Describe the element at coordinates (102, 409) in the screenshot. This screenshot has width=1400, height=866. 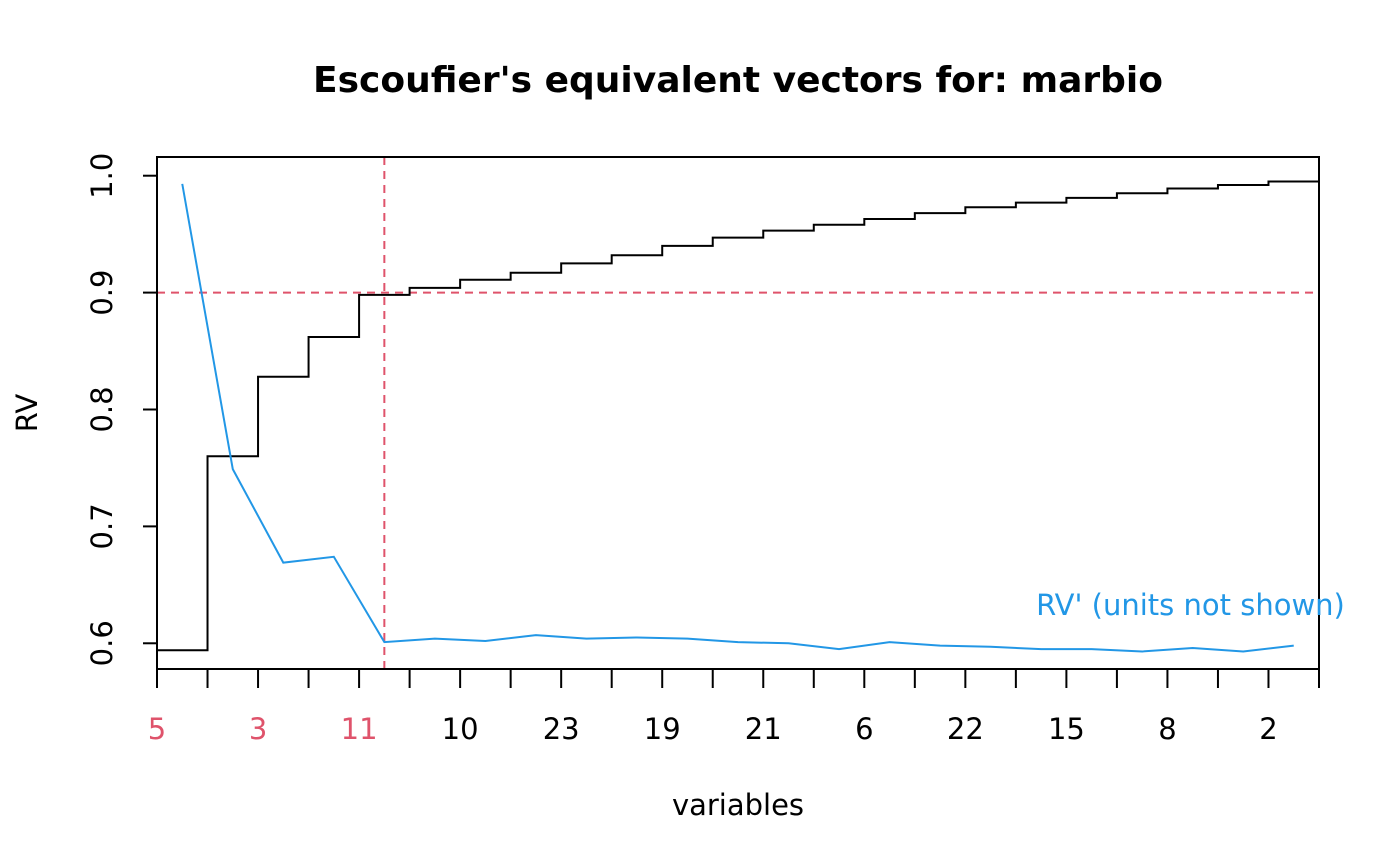
I see `y-tick-label: 0.8` at that location.